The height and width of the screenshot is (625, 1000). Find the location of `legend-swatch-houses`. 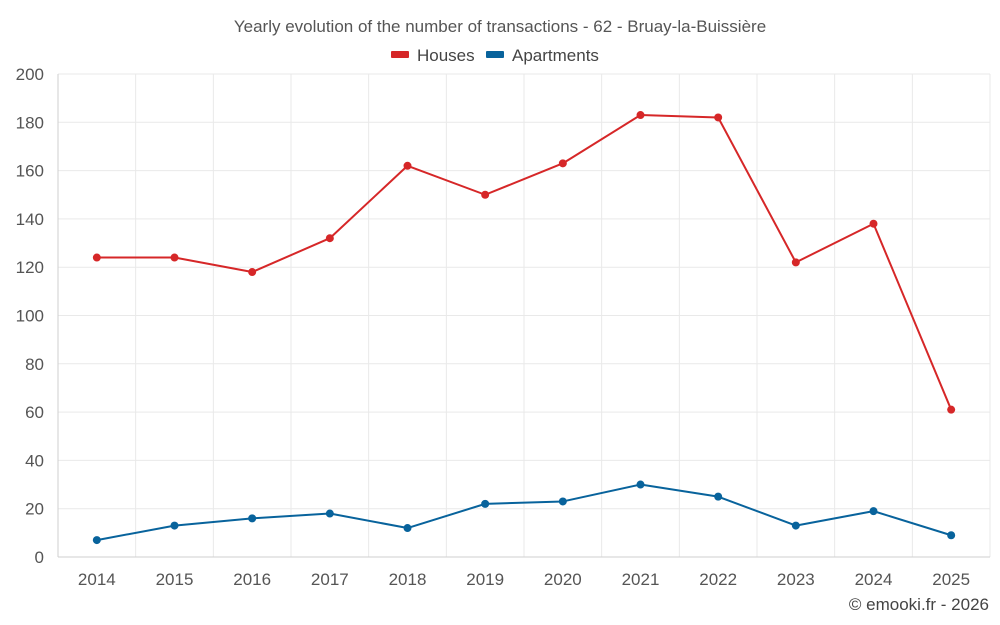

legend-swatch-houses is located at coordinates (400, 54).